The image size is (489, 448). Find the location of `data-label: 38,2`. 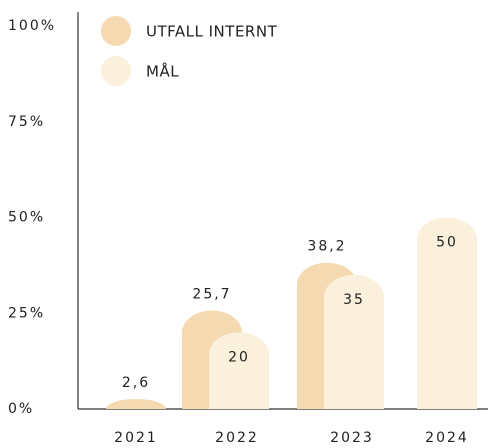

data-label: 38,2 is located at coordinates (326, 247).